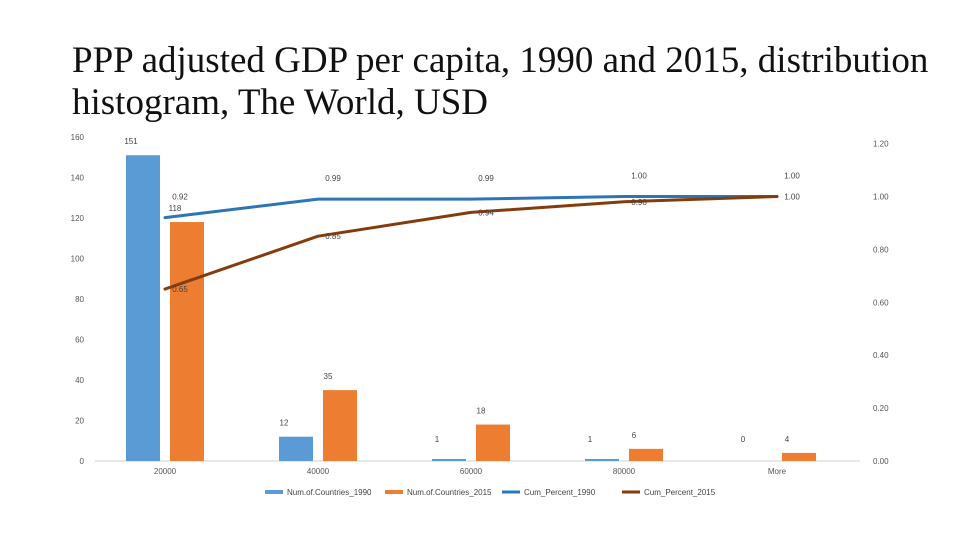 This screenshot has width=960, height=540. What do you see at coordinates (481, 411) in the screenshot?
I see `bar-label: 18` at bounding box center [481, 411].